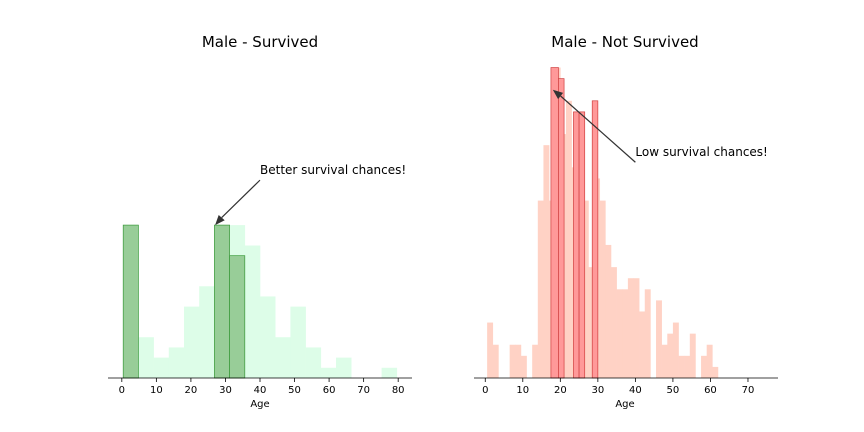 The width and height of the screenshot is (864, 432). Describe the element at coordinates (398, 390) in the screenshot. I see `x-tick-label: 80` at that location.